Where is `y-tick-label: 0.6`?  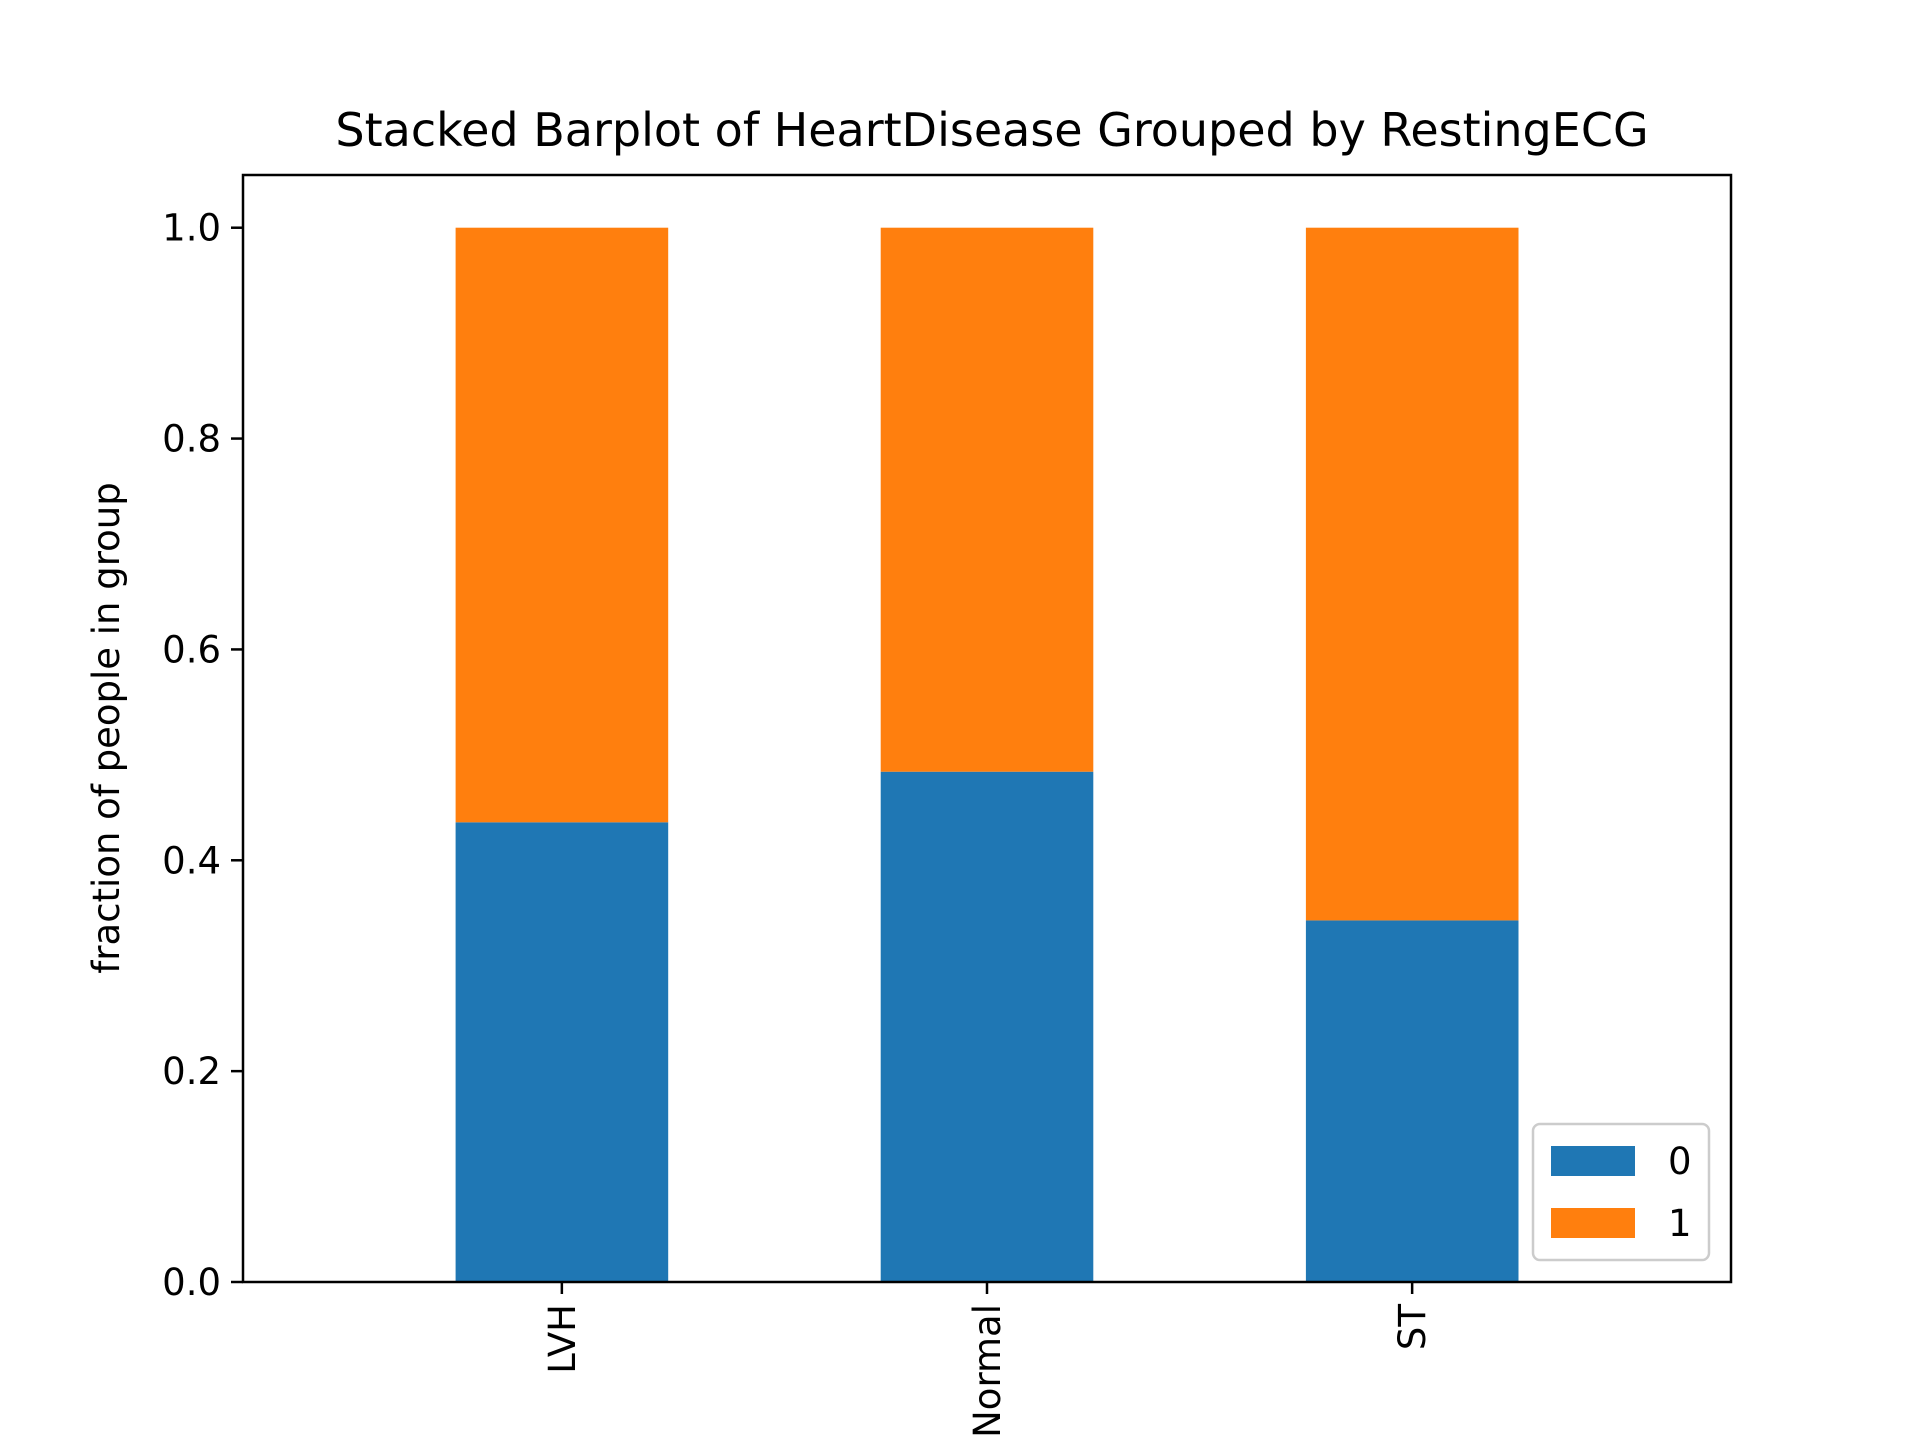
y-tick-label: 0.6 is located at coordinates (191, 649).